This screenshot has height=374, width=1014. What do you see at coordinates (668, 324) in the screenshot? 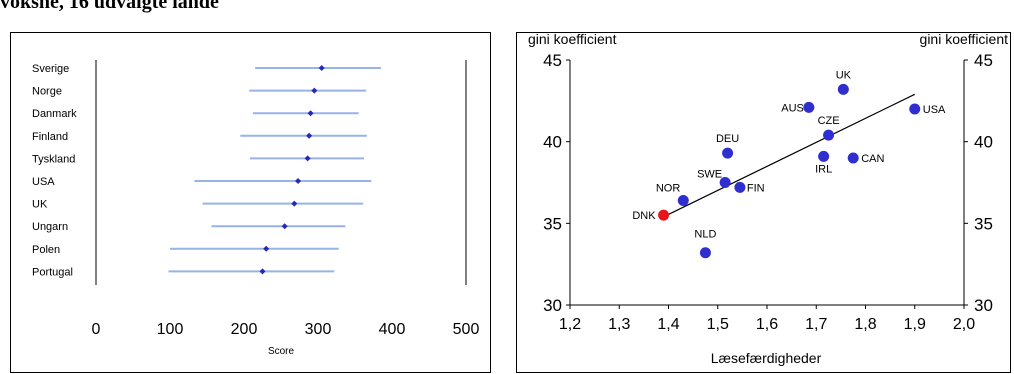
I see `x-tick-label: 1,4` at bounding box center [668, 324].